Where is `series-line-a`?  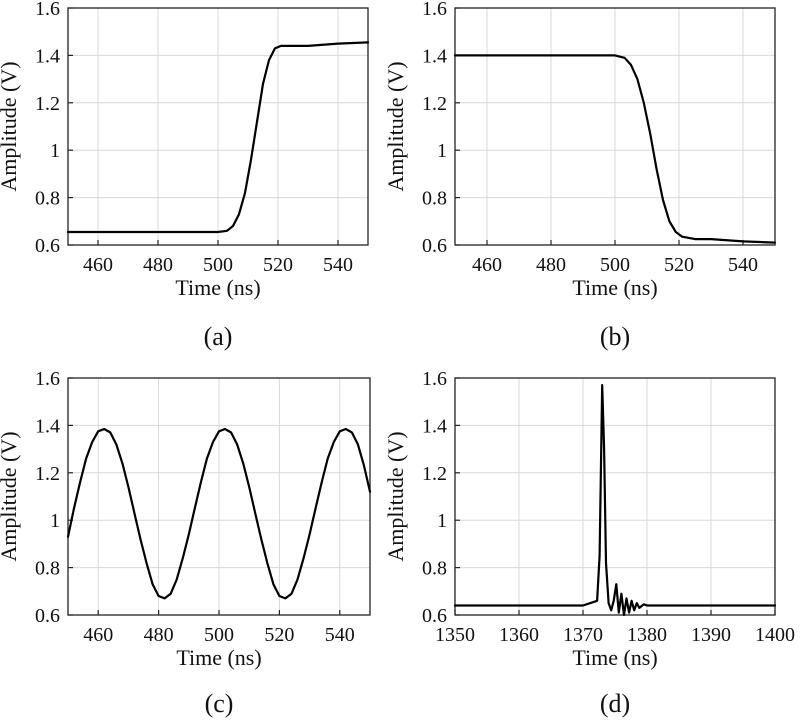
series-line-a is located at coordinates (218, 137).